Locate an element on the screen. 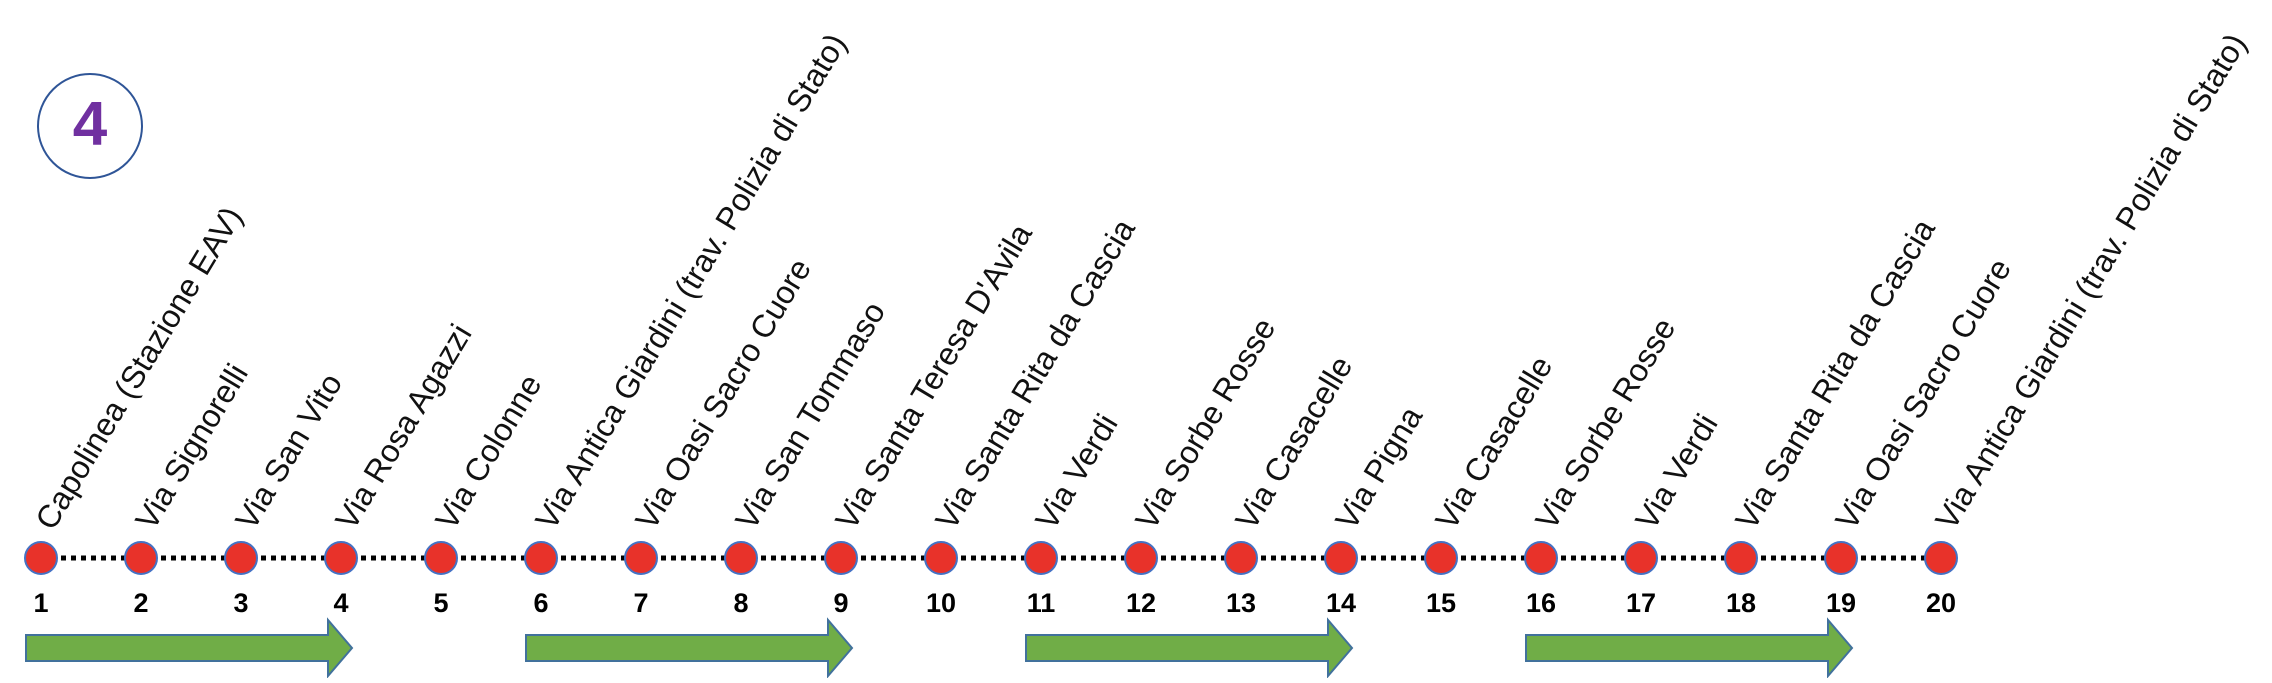 The width and height of the screenshot is (2272, 683). stop-number: 2 is located at coordinates (140, 603).